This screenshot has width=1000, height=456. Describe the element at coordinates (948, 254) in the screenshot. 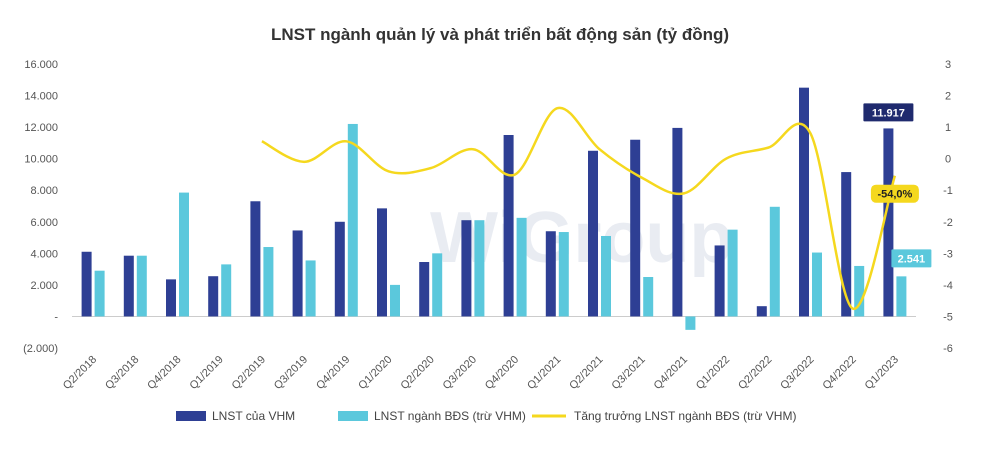

I see `right-axis-tick-label: -3` at that location.